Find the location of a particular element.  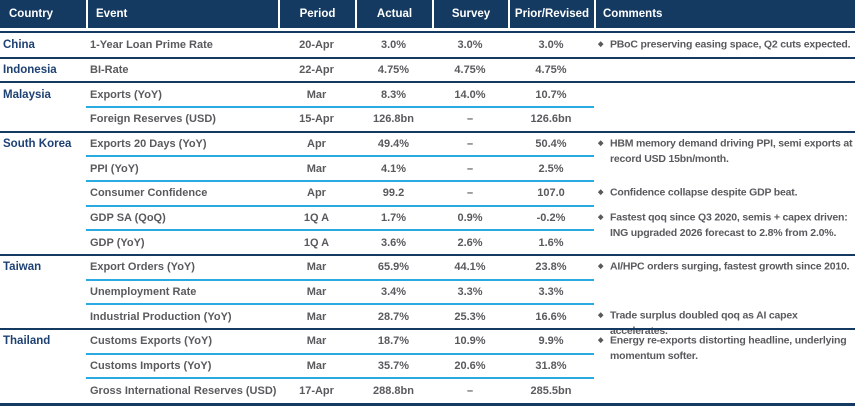

table-row: Customs Exports (YoY) Mar 18.7% 10.9% 9.9% is located at coordinates (427, 341).